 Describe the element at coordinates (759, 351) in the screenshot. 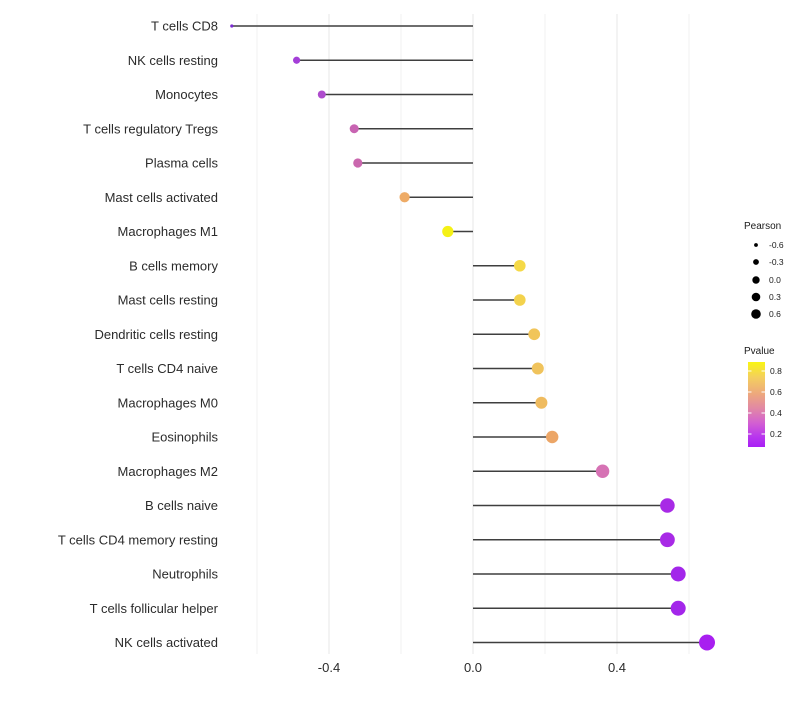

I see `legend-pvalue-title: Pvalue` at that location.